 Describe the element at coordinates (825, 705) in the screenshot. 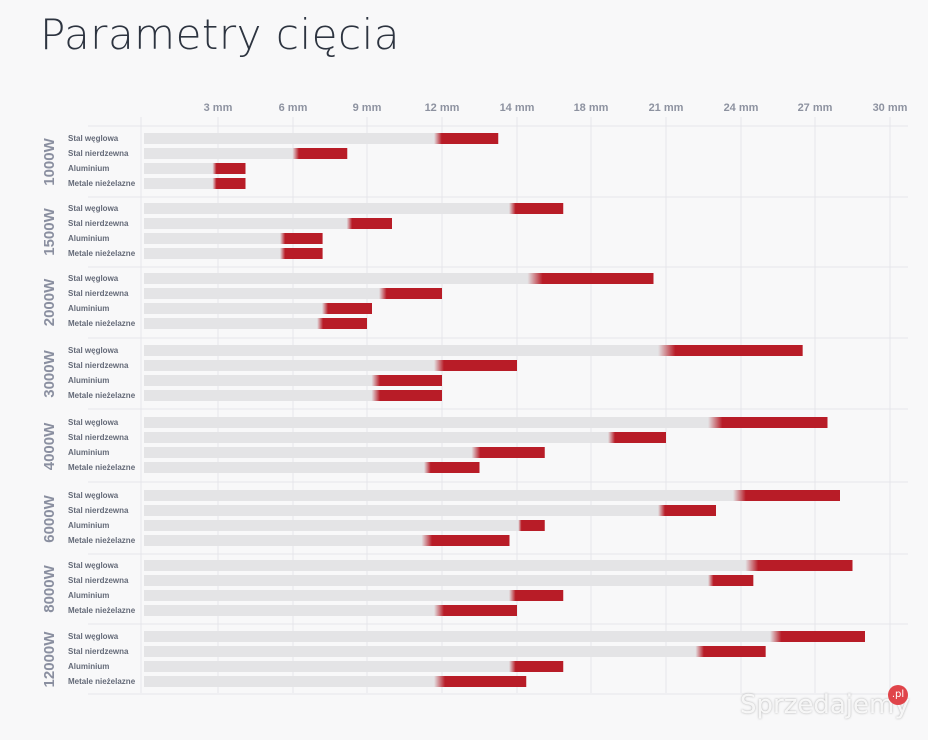

I see `watermark: Sprzedajemy` at that location.